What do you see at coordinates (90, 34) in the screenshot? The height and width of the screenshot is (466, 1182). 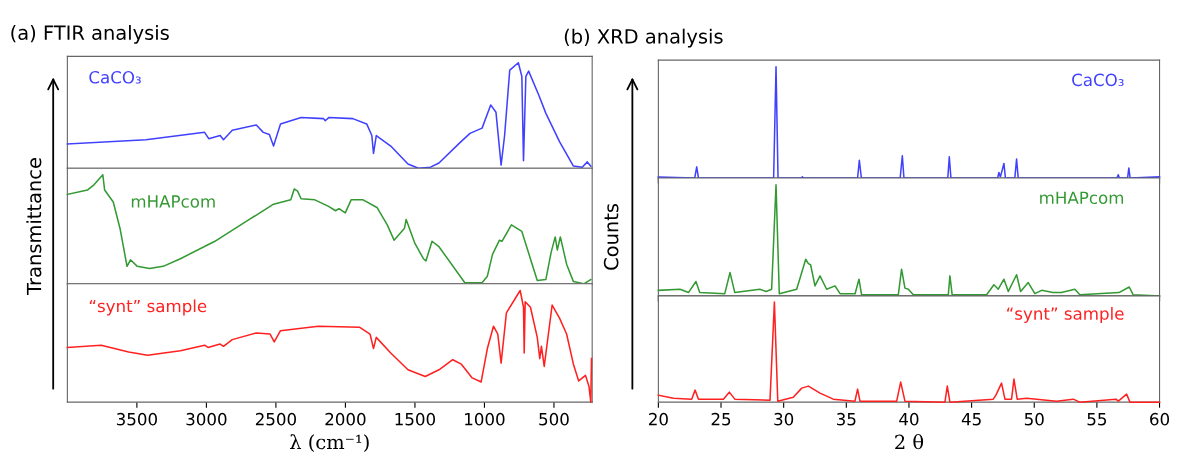 I see `chart-title: (a) FTIR analysis` at bounding box center [90, 34].